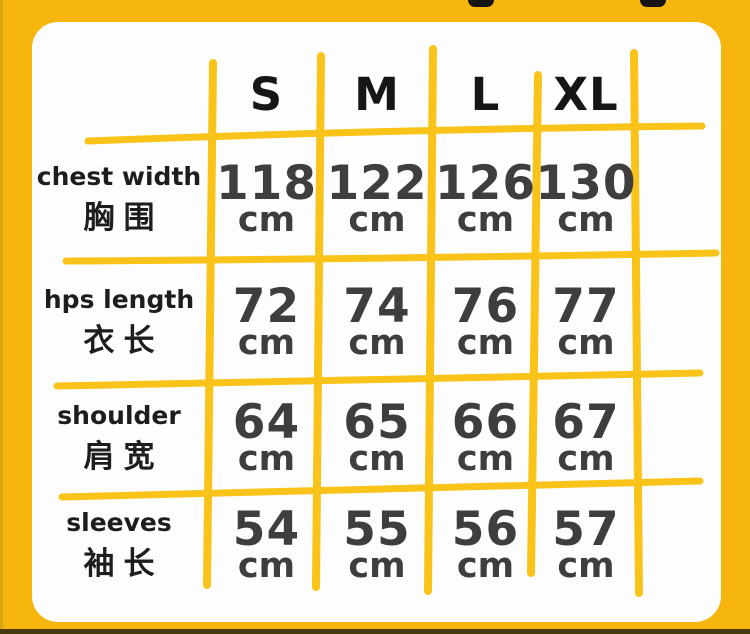 The image size is (750, 634). I want to click on value-cell-shoulder-s: 64 cm, so click(266, 438).